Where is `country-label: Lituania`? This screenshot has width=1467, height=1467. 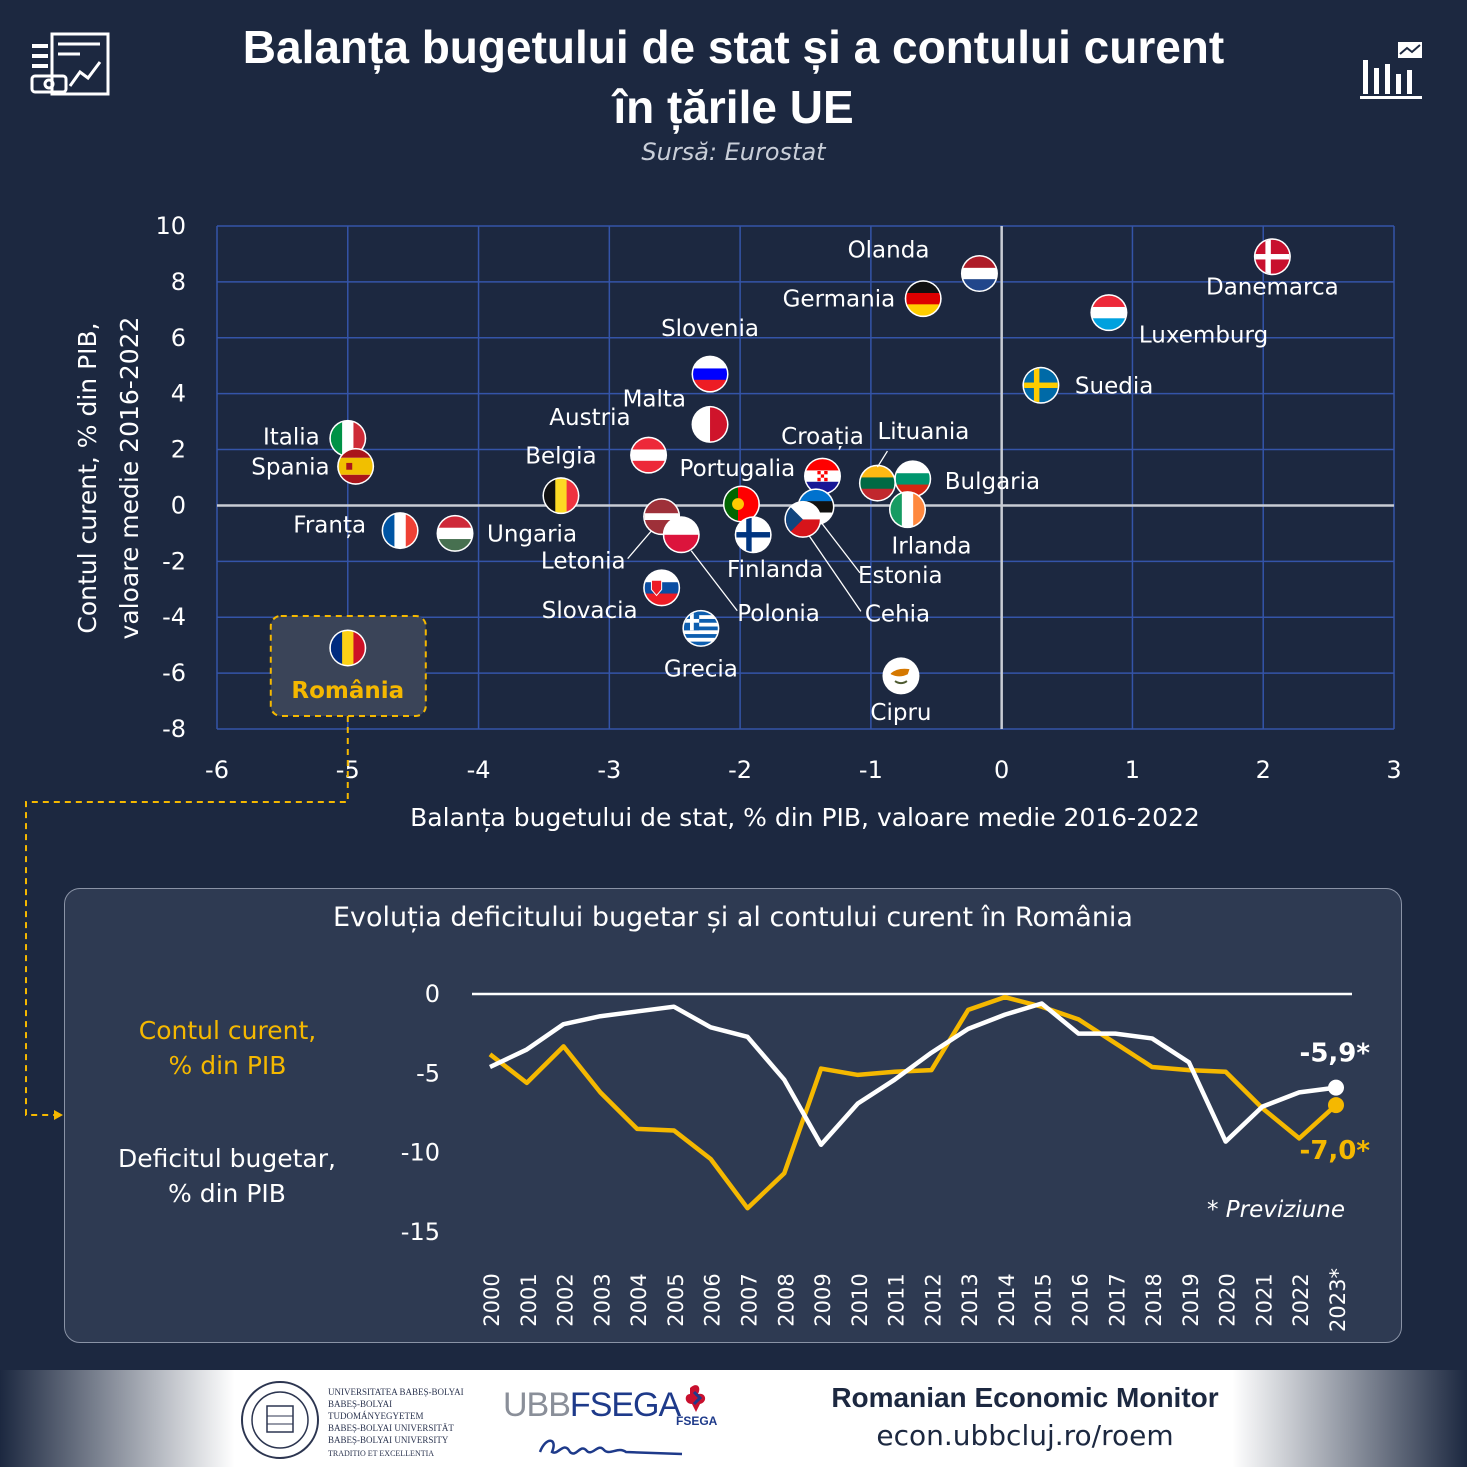 country-label: Lituania is located at coordinates (923, 432).